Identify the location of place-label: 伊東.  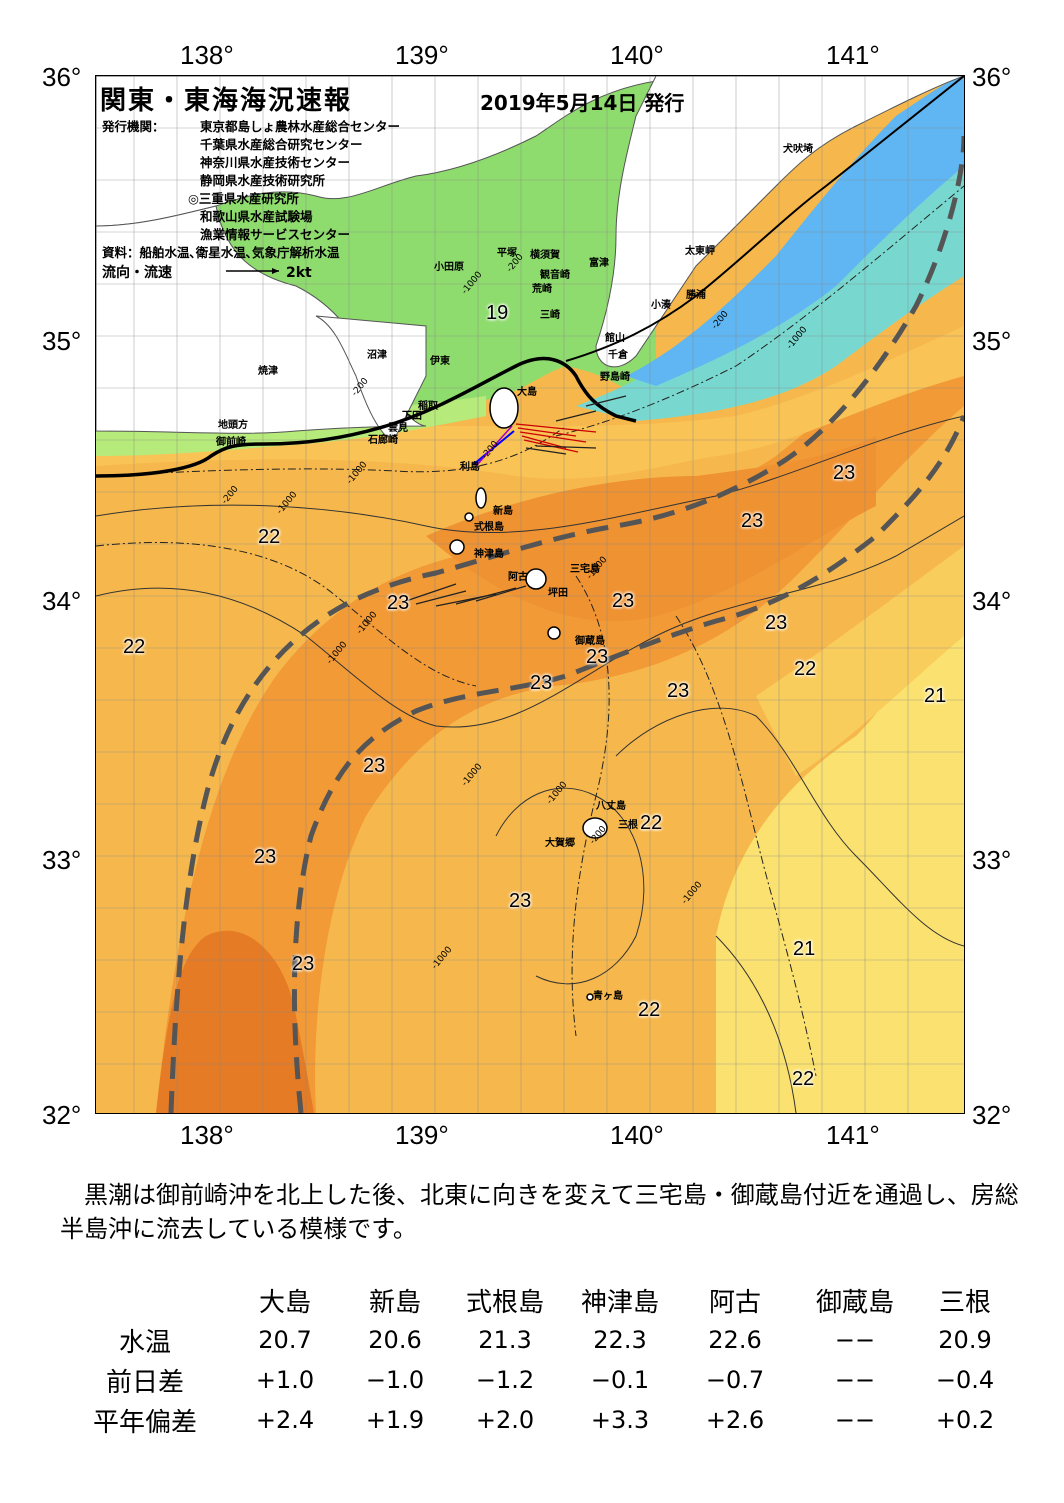
(440, 361).